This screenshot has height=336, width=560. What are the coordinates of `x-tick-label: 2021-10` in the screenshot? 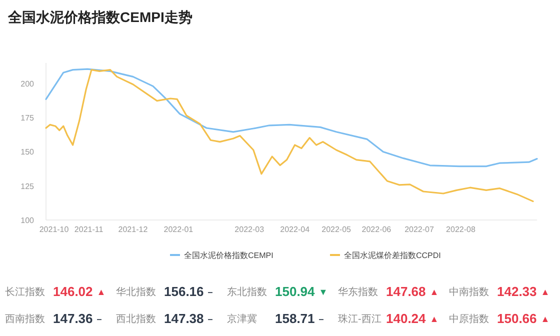 It's located at (54, 229).